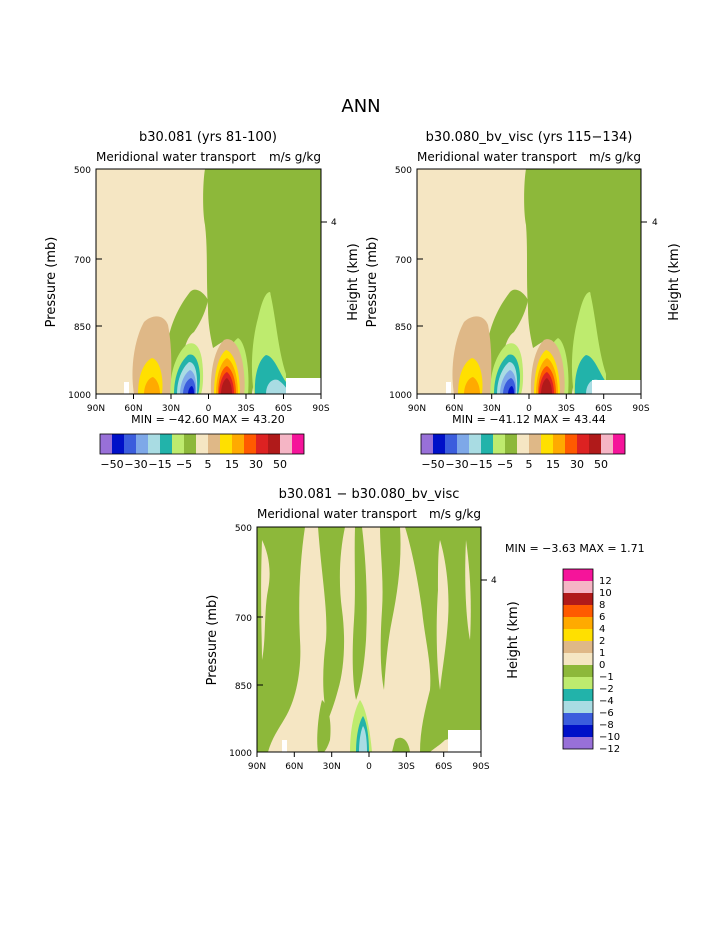 This screenshot has height=935, width=723. What do you see at coordinates (456, 464) in the screenshot?
I see `colorbar-label: −30` at bounding box center [456, 464].